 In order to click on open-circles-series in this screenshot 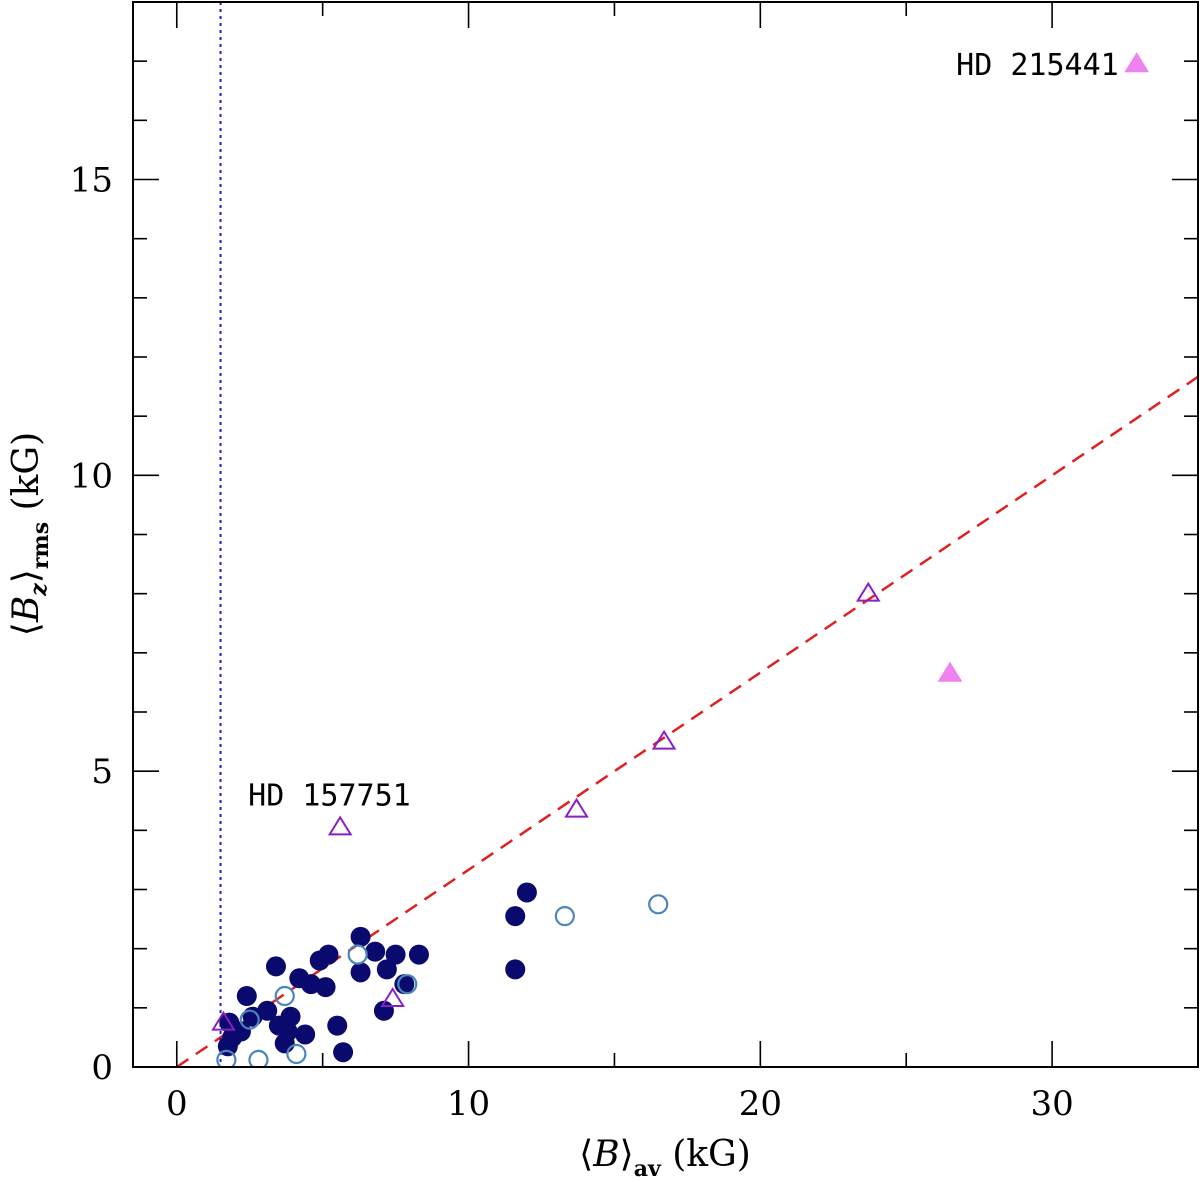, I will do `click(442, 980)`.